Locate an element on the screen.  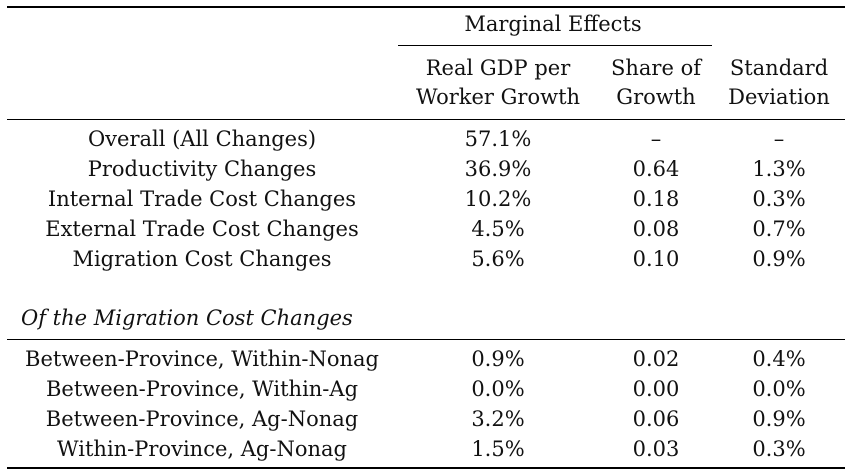
top-rule is located at coordinates (426, 7).